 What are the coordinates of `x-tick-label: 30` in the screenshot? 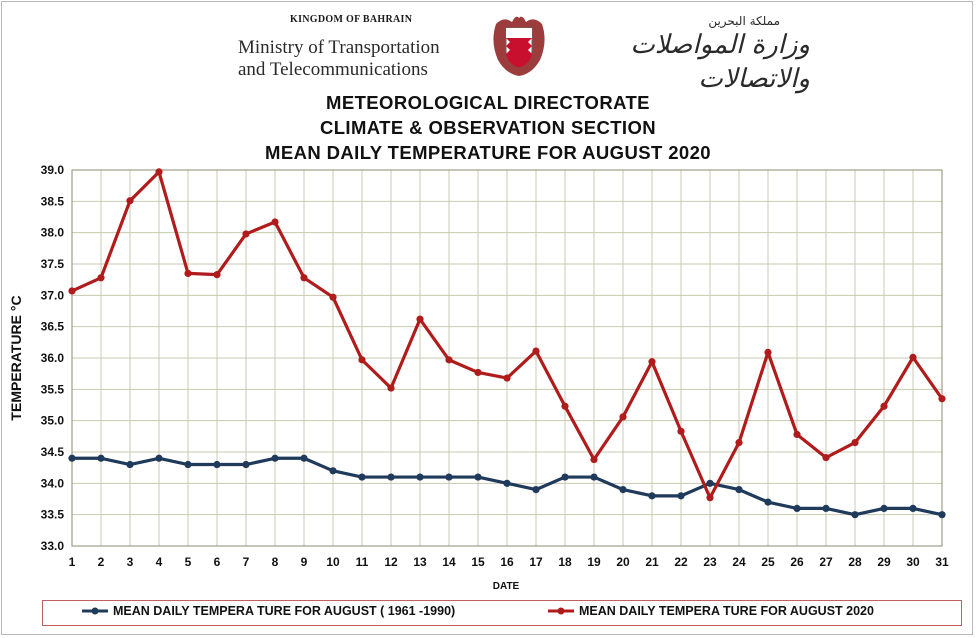 It's located at (913, 562).